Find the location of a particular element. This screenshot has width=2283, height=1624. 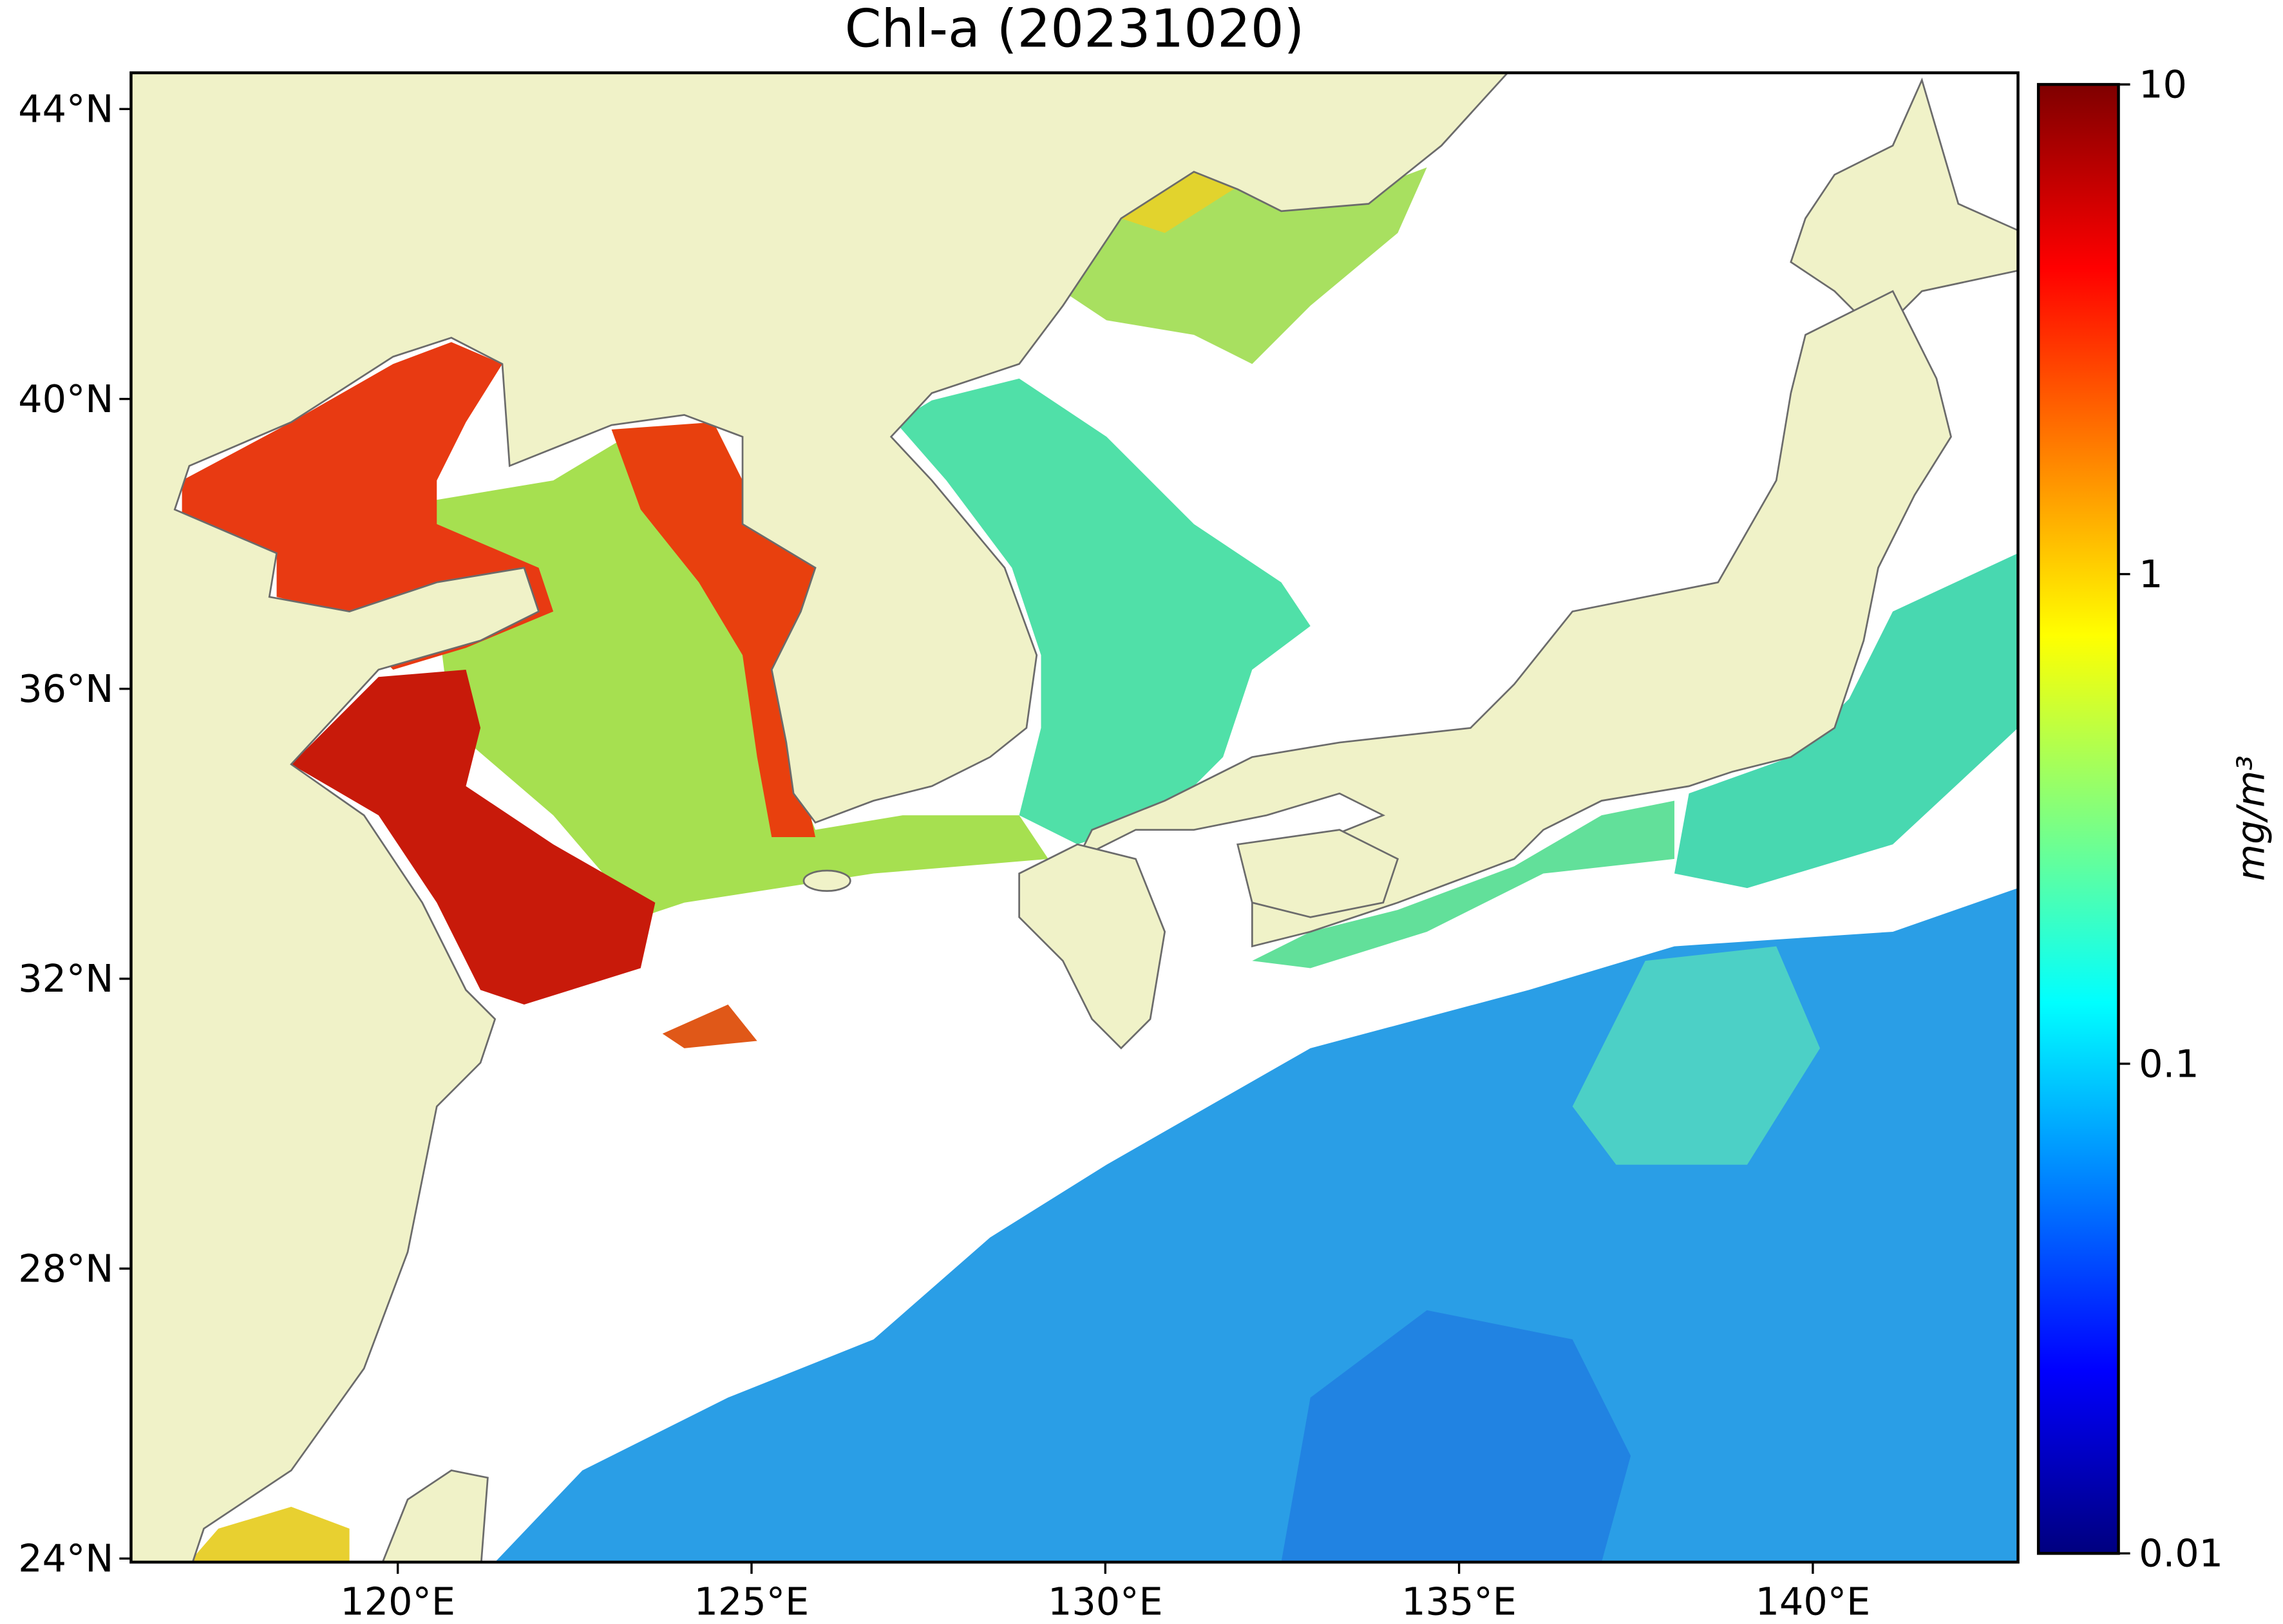

chl-yellow-sea is located at coordinates (735, 670).